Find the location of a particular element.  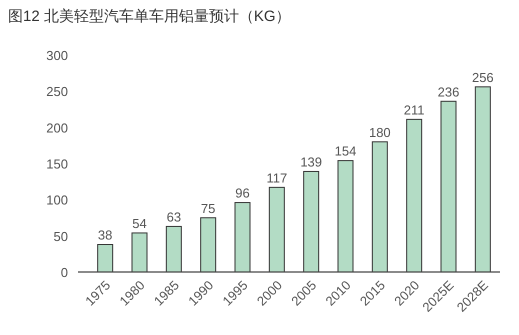

y-tick-label: 50 is located at coordinates (61, 236).